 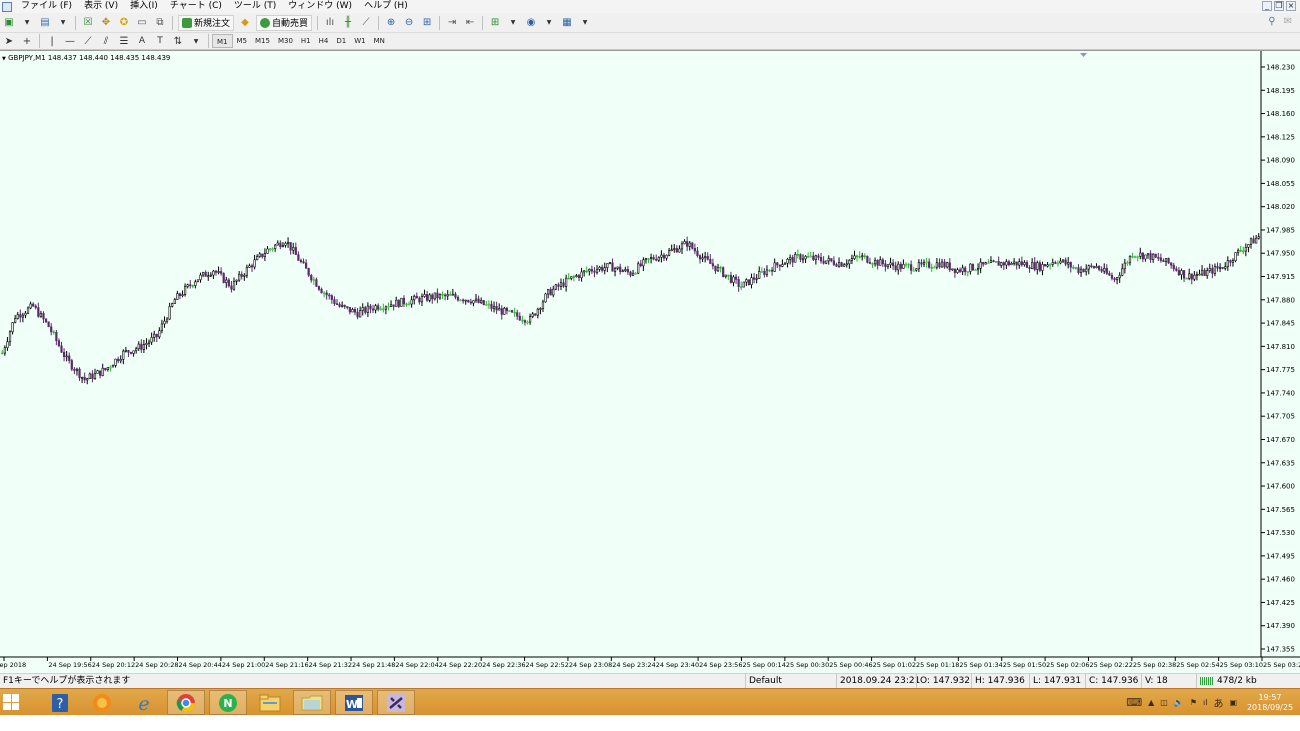 I want to click on start-button, so click(x=11, y=702).